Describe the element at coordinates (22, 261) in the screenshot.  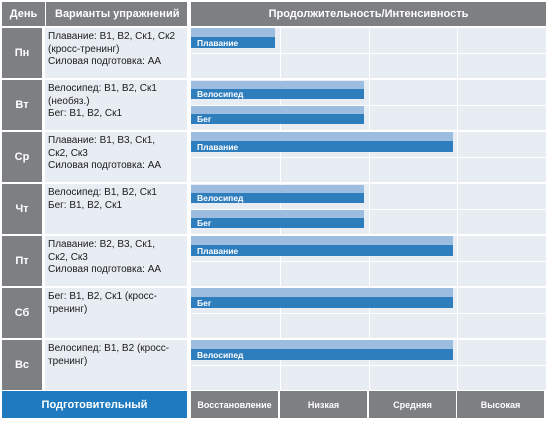
I see `day-label: Пт` at that location.